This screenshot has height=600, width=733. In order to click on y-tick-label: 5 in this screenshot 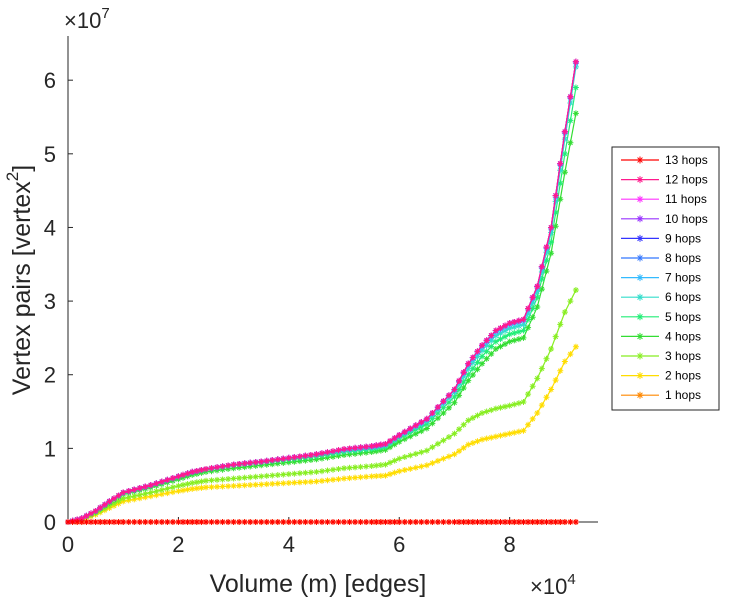, I will do `click(50, 154)`.